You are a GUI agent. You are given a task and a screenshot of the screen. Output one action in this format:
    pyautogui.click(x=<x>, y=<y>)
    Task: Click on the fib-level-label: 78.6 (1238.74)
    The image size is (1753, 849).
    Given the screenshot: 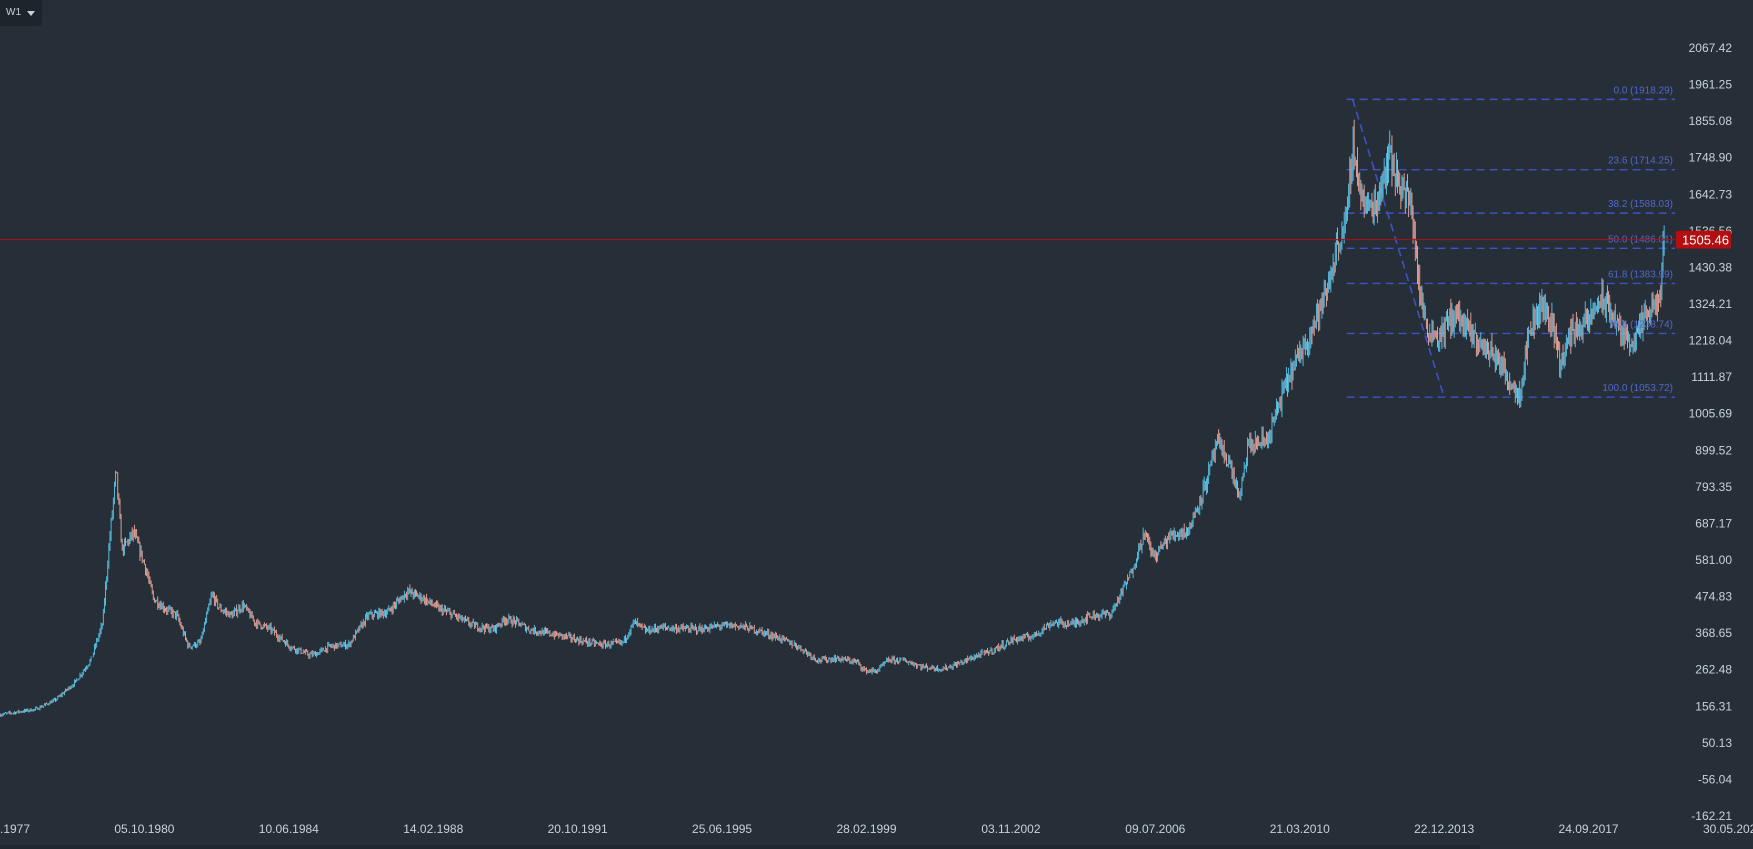 What is the action you would take?
    pyautogui.click(x=1640, y=324)
    